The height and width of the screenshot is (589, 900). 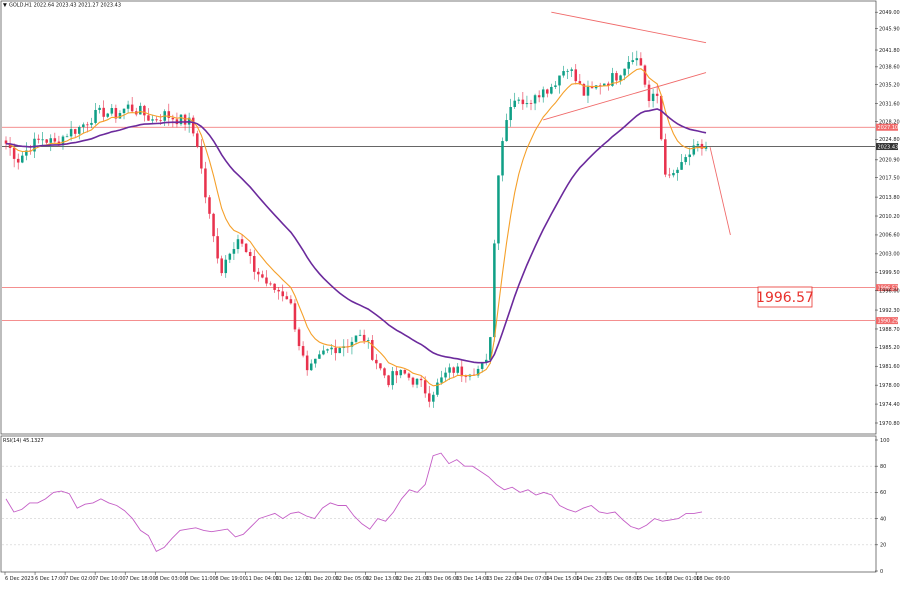 What do you see at coordinates (889, 178) in the screenshot?
I see `price-axis-tick-label: 2017.50` at bounding box center [889, 178].